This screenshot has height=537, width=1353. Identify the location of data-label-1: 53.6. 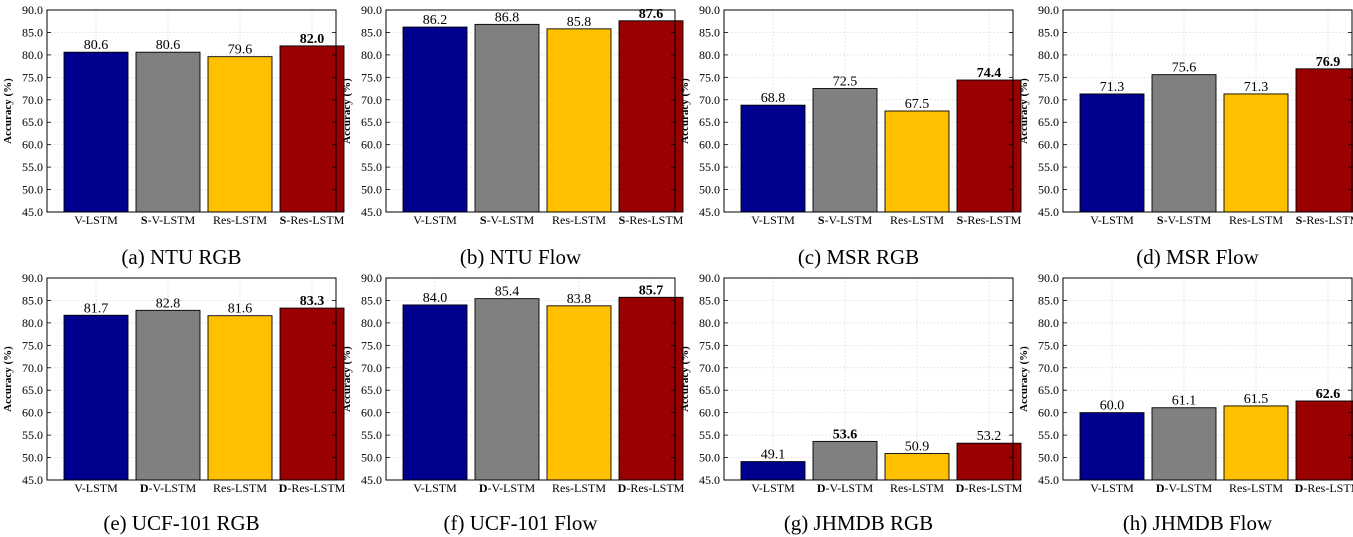
(845, 434).